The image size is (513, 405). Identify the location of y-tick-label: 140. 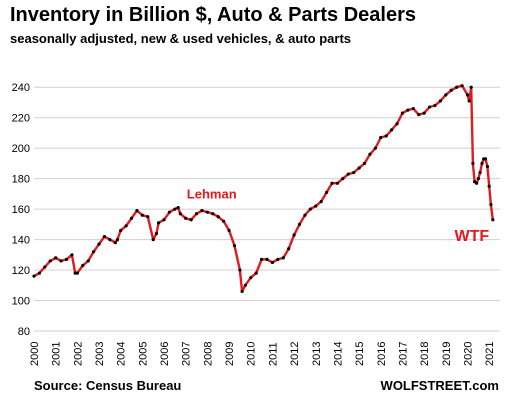
(21, 241).